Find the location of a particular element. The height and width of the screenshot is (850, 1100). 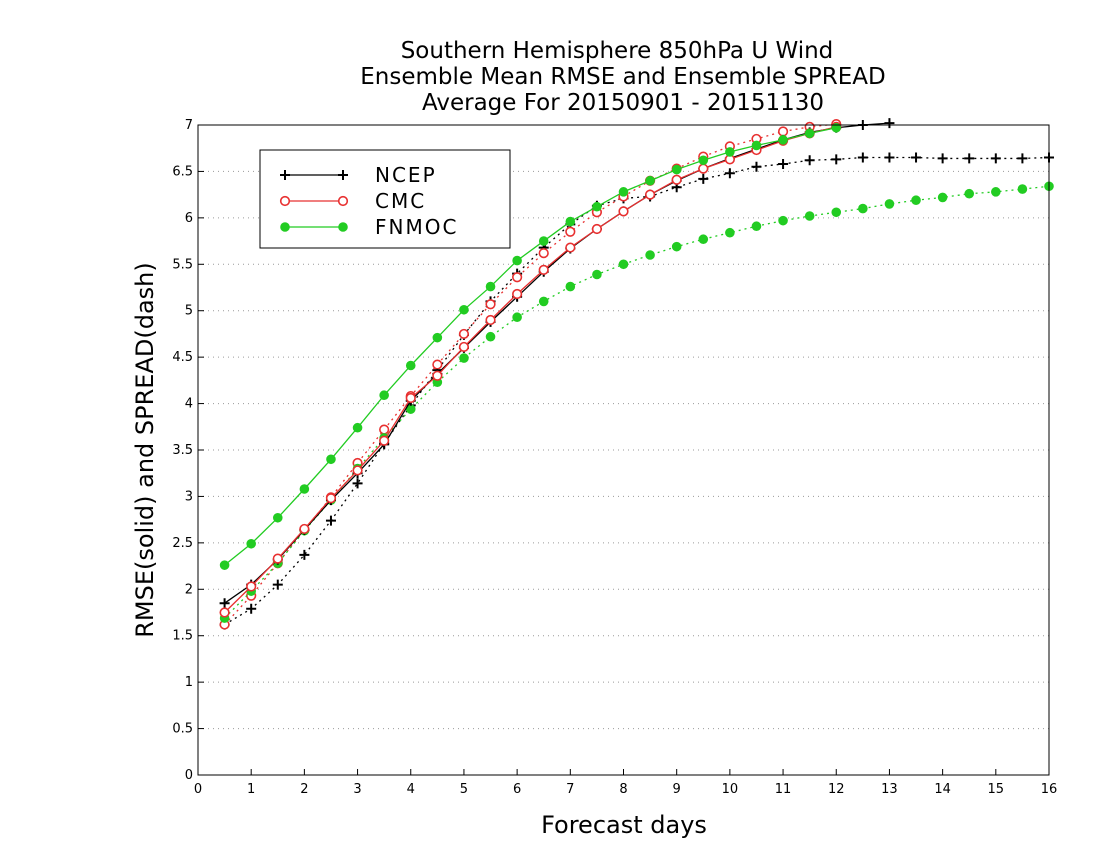

title-line-2: Ensemble Mean RMSE and Ensemble SPREAD is located at coordinates (622, 77).